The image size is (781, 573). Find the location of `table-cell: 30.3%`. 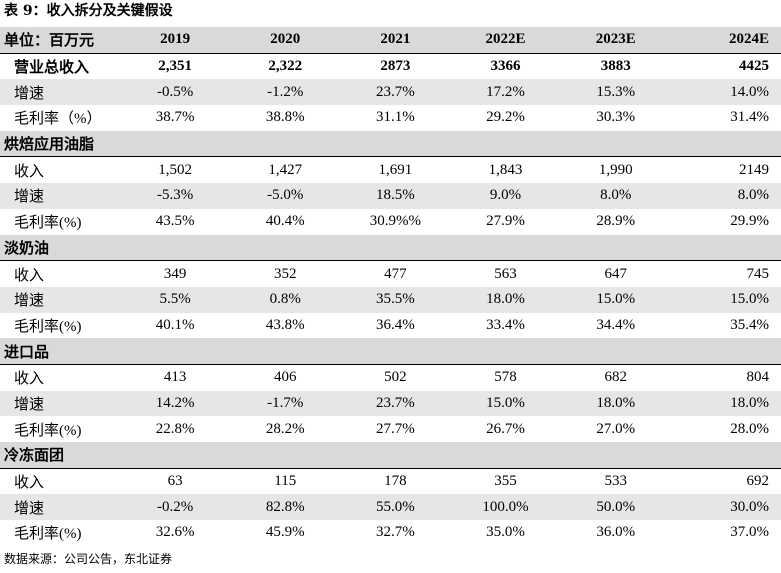

table-cell: 30.3% is located at coordinates (616, 117).